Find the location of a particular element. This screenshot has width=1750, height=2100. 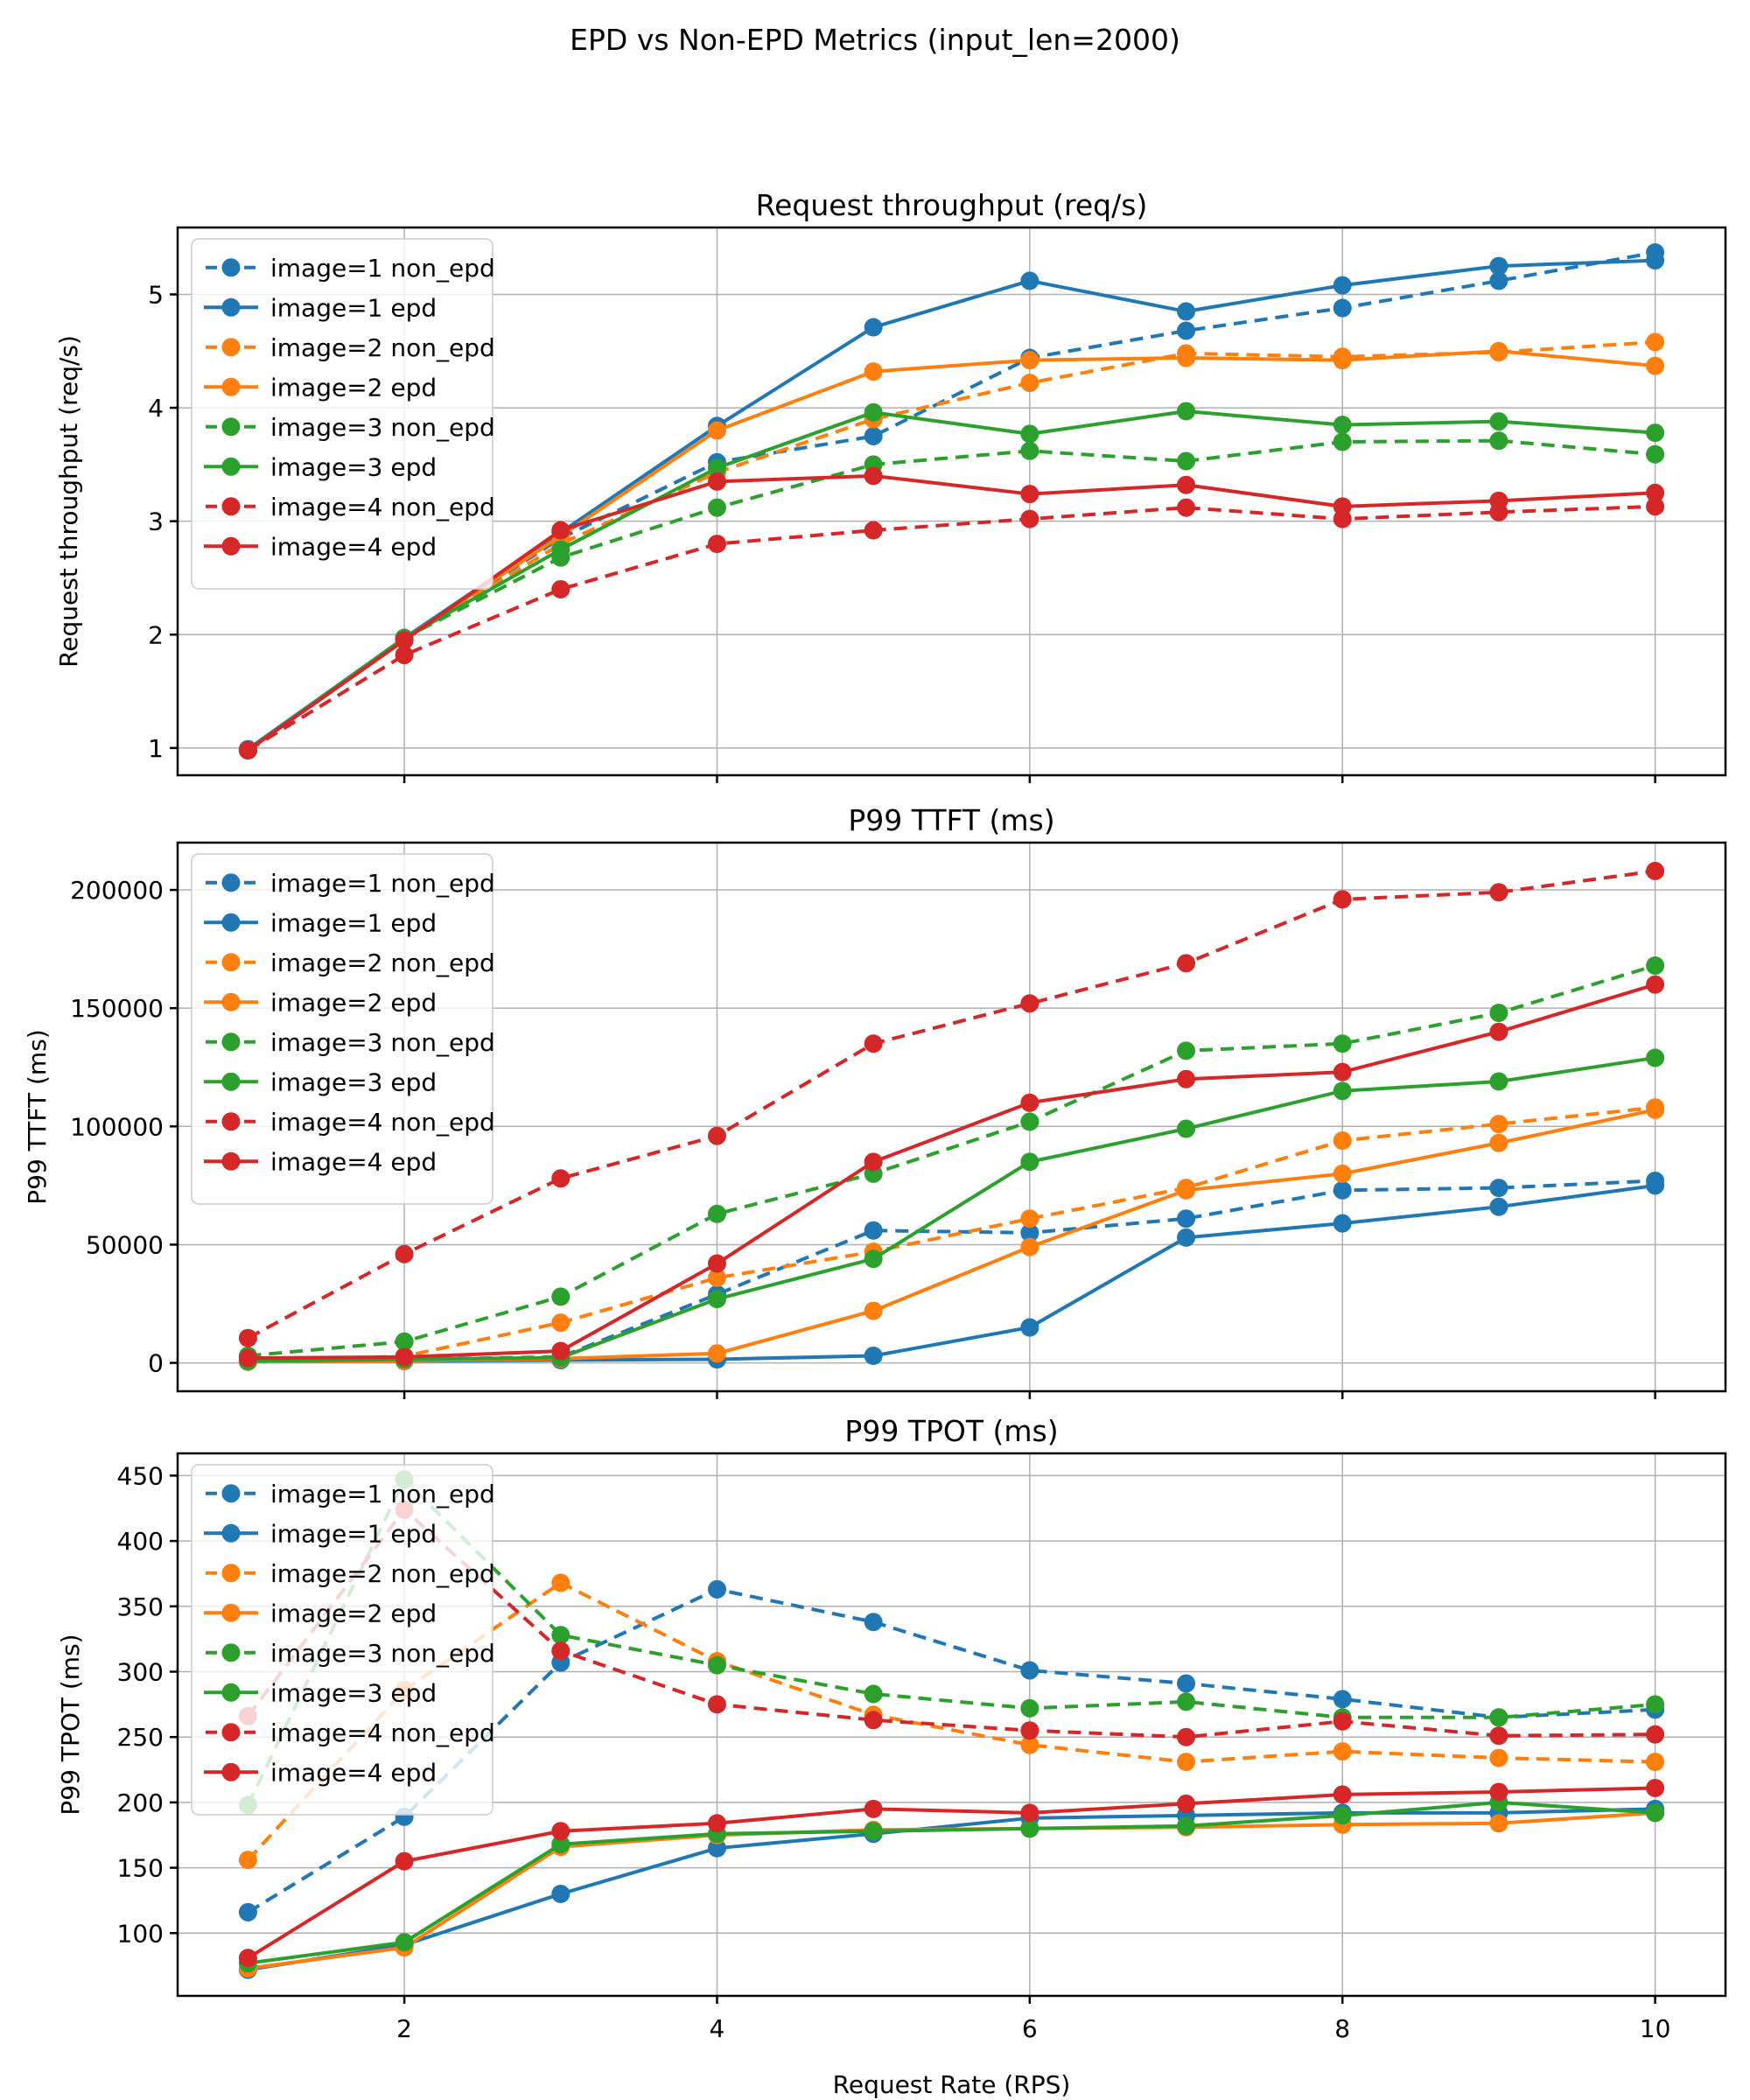

legend-box is located at coordinates (342, 414).